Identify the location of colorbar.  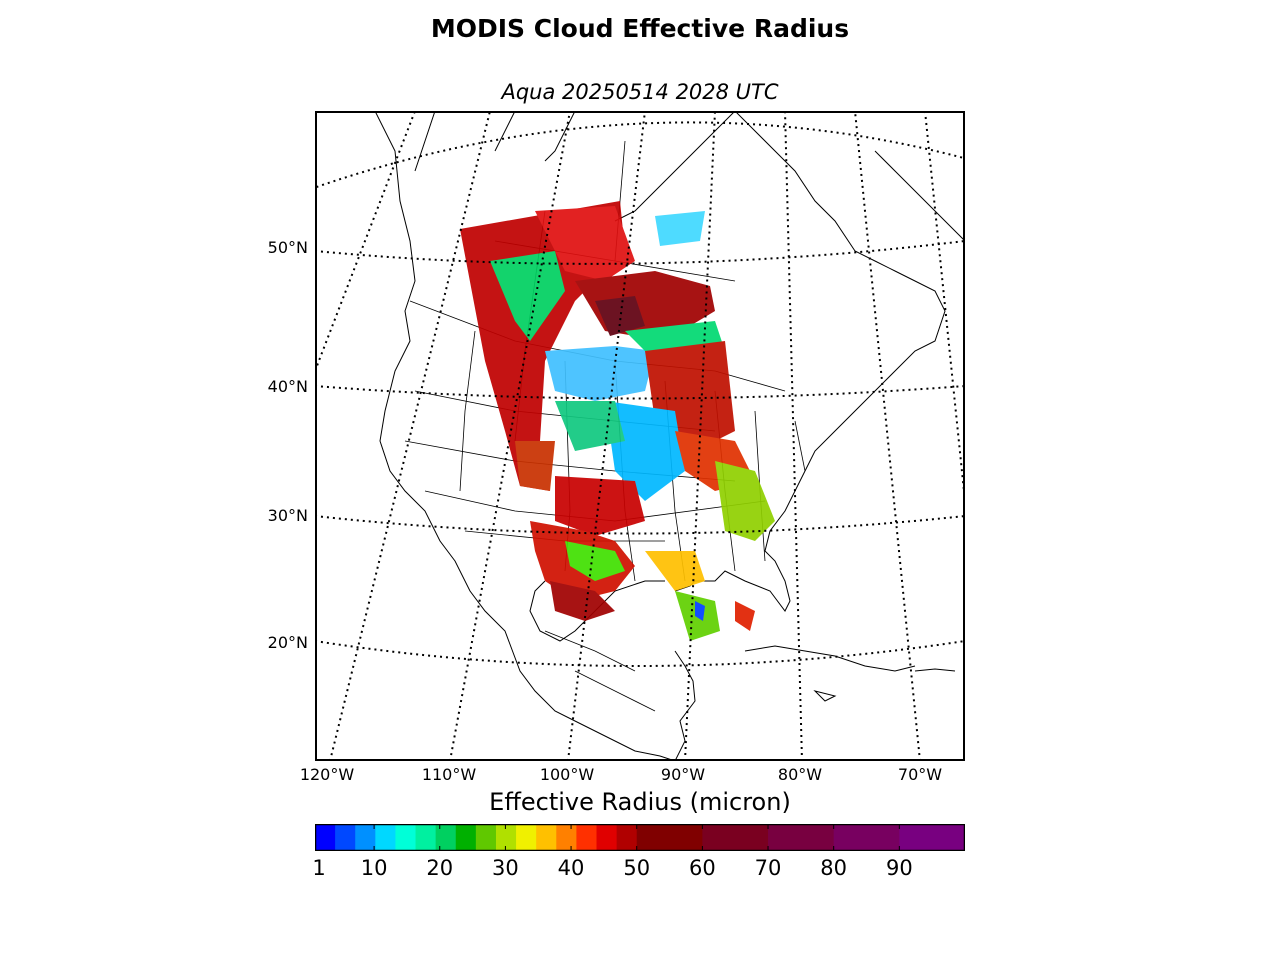
(640, 837).